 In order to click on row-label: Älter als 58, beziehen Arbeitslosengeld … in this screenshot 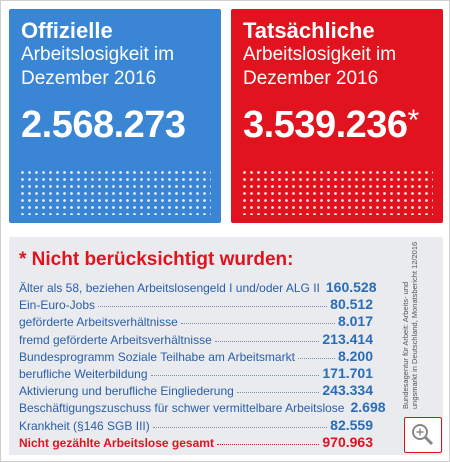, I will do `click(169, 288)`.